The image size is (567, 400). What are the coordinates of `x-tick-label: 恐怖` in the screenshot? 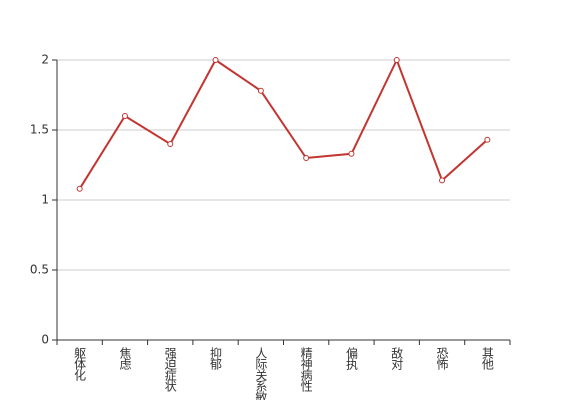 It's located at (442, 358).